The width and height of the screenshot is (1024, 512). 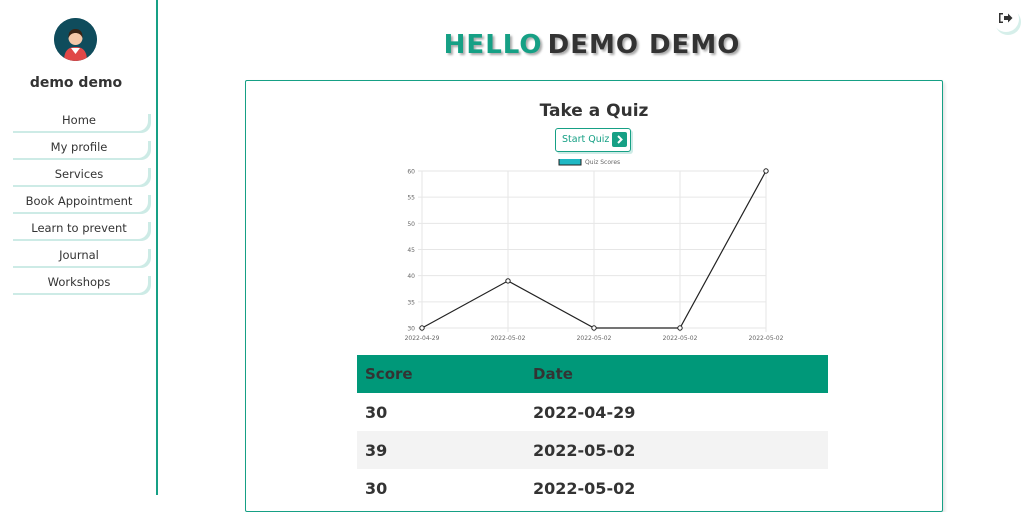 I want to click on table-cell-date: 2022-04-29, so click(x=584, y=412).